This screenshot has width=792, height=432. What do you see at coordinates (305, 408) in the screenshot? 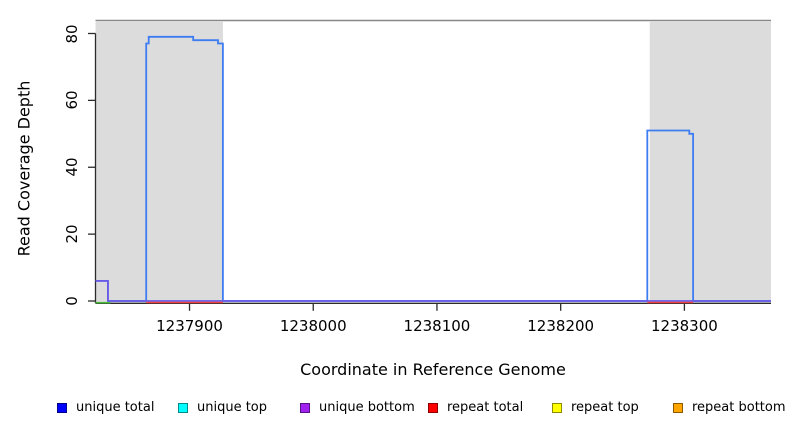
I see `unique-bottom-swatch-icon` at bounding box center [305, 408].